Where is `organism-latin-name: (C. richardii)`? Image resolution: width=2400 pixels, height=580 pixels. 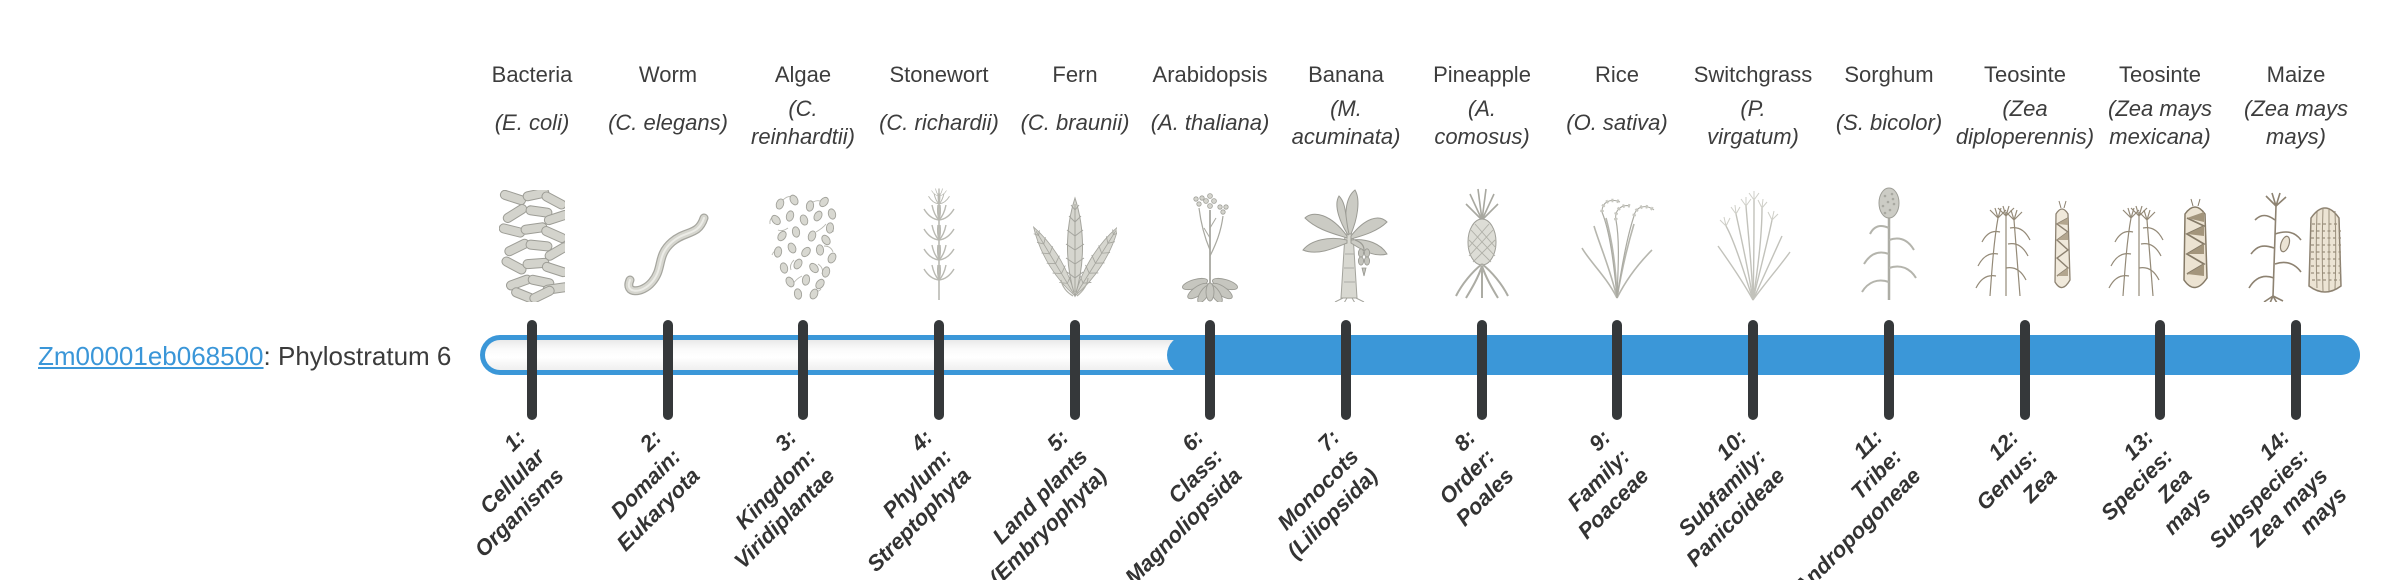
organism-latin-name: (C. richardii) is located at coordinates (939, 122).